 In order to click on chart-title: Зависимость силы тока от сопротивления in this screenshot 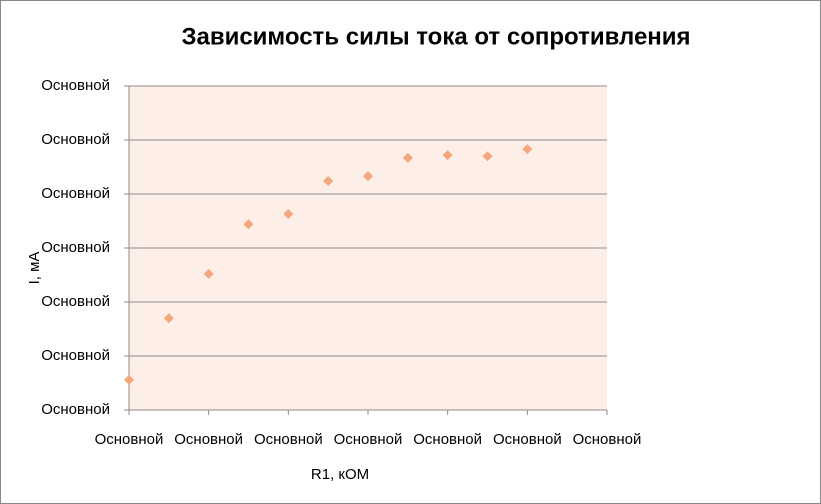, I will do `click(435, 36)`.